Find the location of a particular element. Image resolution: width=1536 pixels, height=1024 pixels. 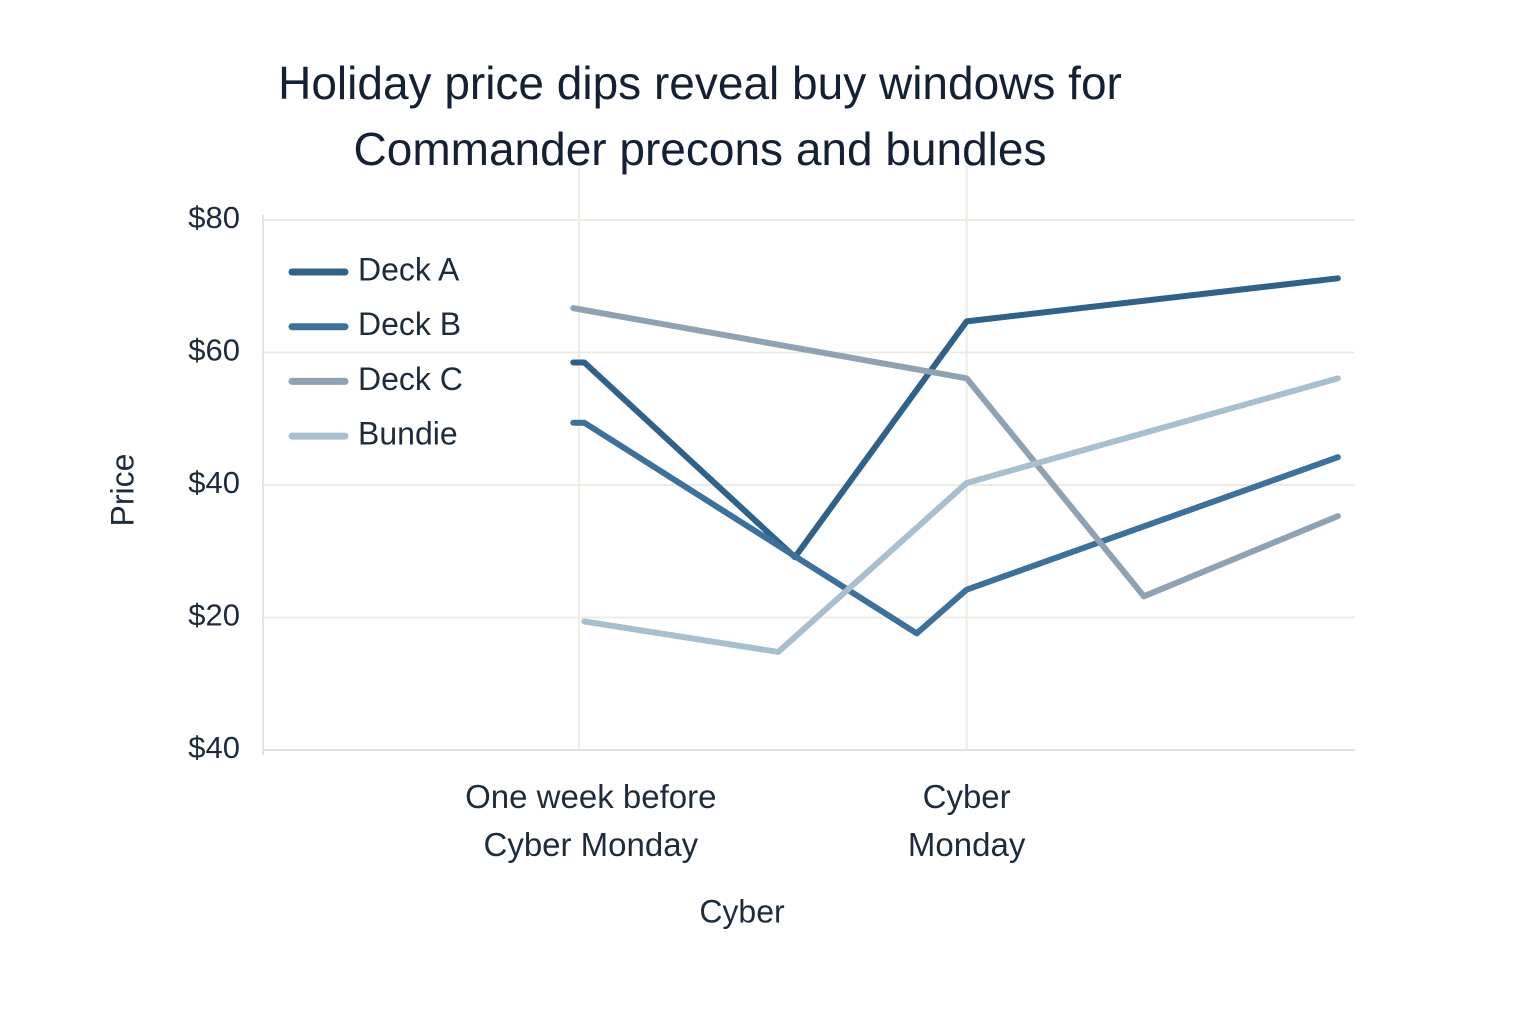

y-axis-label: Price is located at coordinates (122, 490).